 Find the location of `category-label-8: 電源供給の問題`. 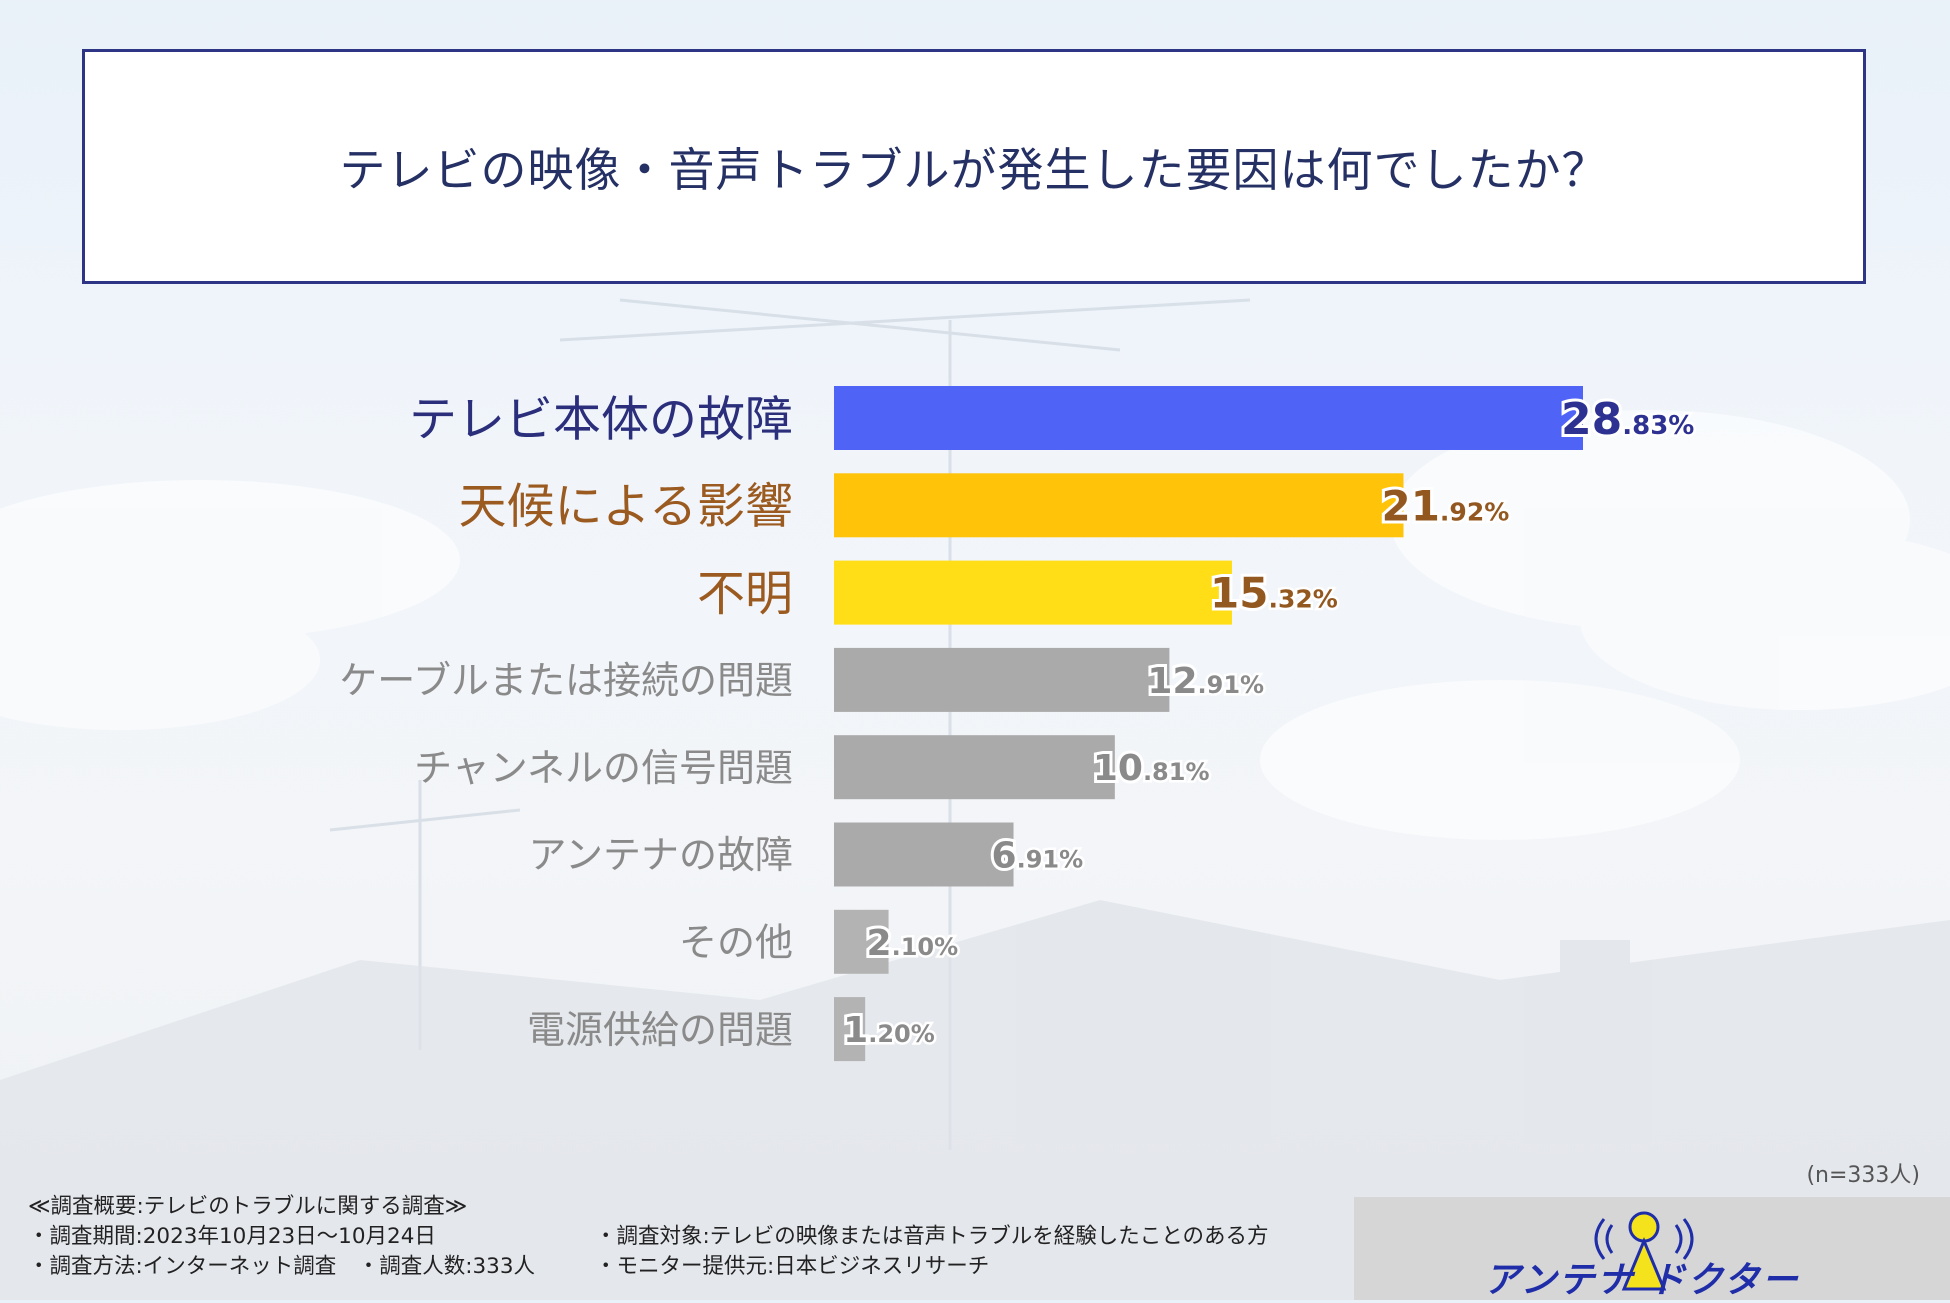

category-label-8: 電源供給の問題 is located at coordinates (660, 1030).